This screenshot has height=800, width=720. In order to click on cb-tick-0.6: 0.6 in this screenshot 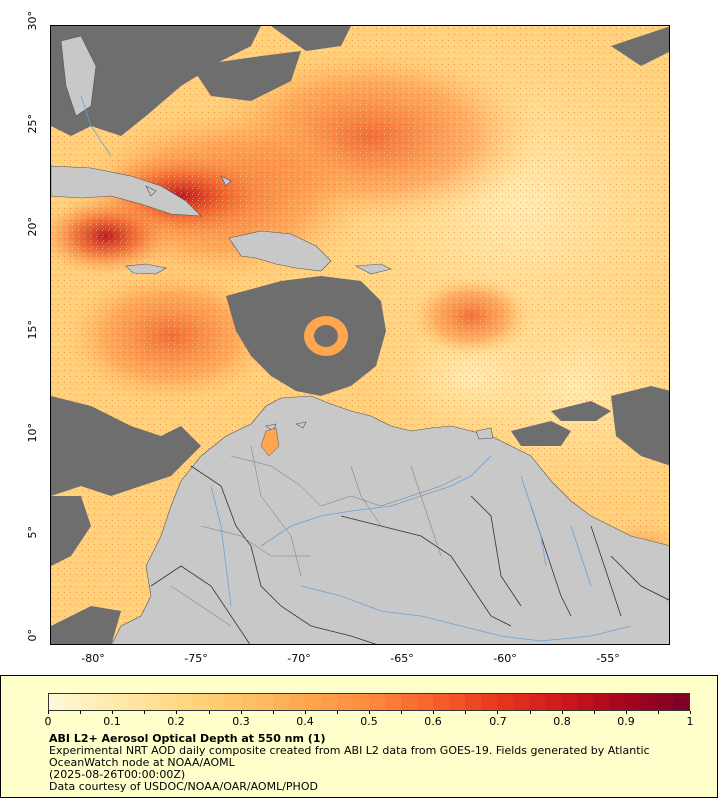, I will do `click(433, 721)`.